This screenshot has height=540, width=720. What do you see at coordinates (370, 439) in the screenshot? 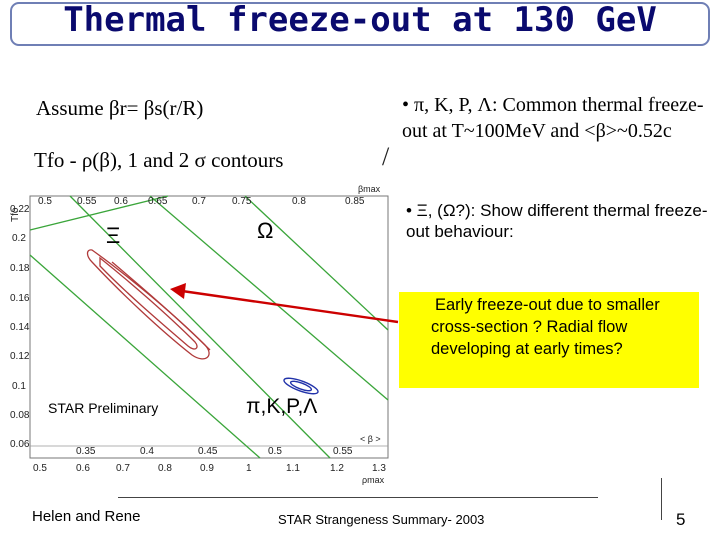
I see `inner-axis-label: < β >` at bounding box center [370, 439].